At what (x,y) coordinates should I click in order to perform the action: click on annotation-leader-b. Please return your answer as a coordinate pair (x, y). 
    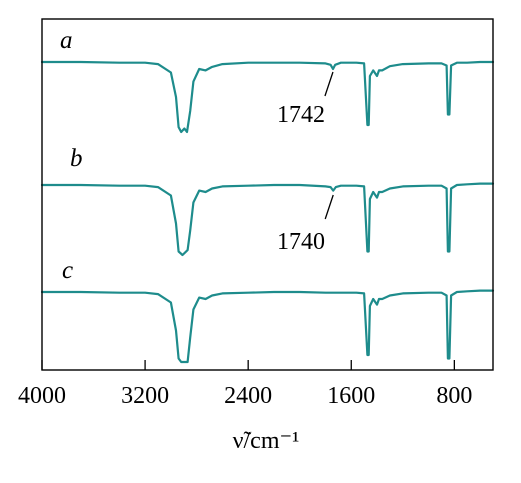
    Looking at the image, I should click on (329, 207).